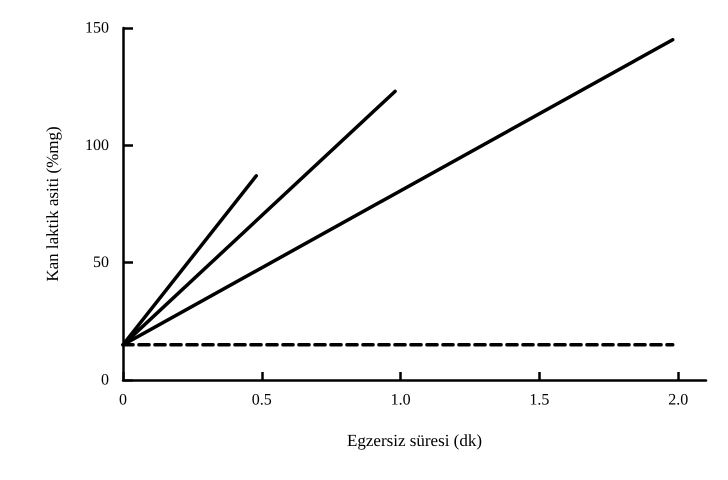  Describe the element at coordinates (678, 400) in the screenshot. I see `x-tick-label: 2.0` at that location.